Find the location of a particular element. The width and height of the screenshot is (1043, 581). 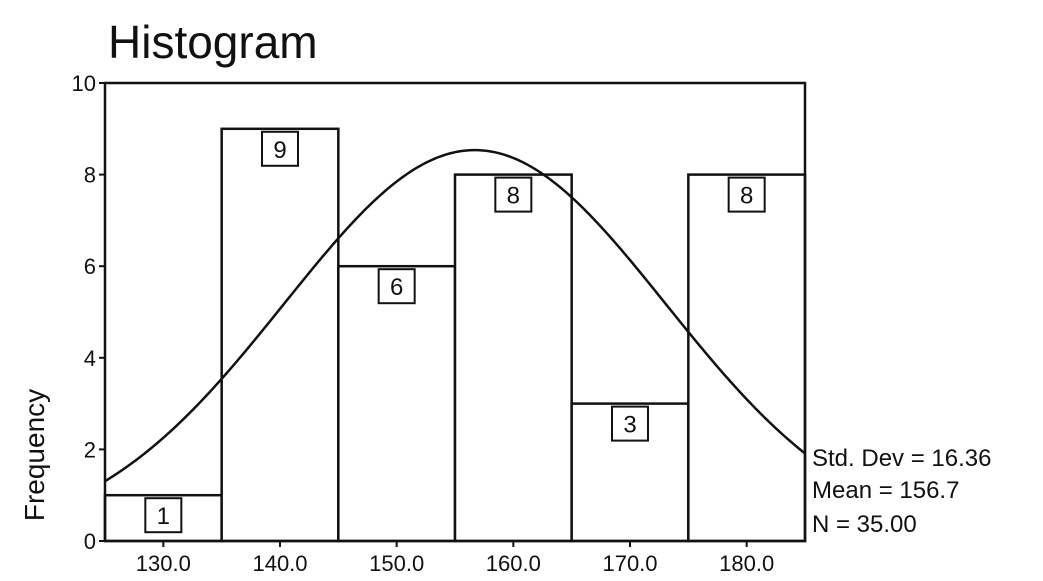

y-tick-label: 8 is located at coordinates (90, 175).